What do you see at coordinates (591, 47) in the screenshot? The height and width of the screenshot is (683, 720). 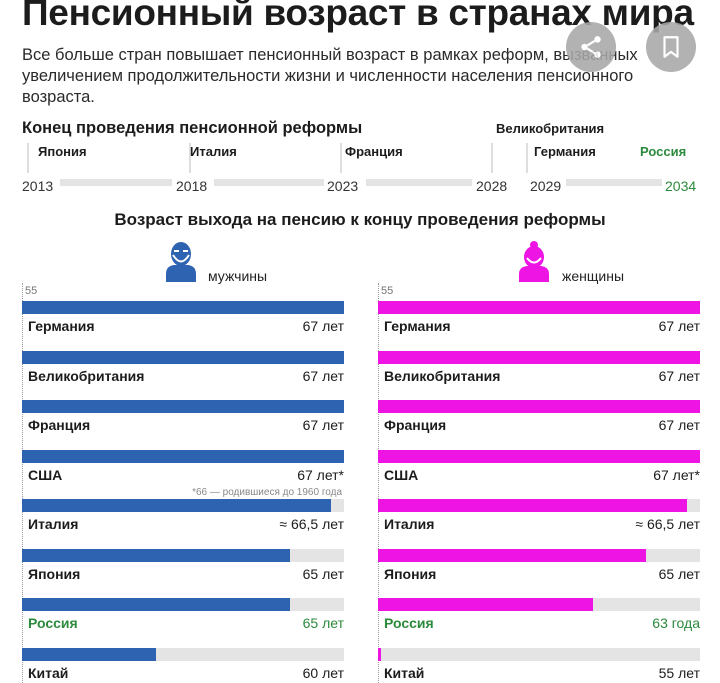 I see `share-button` at bounding box center [591, 47].